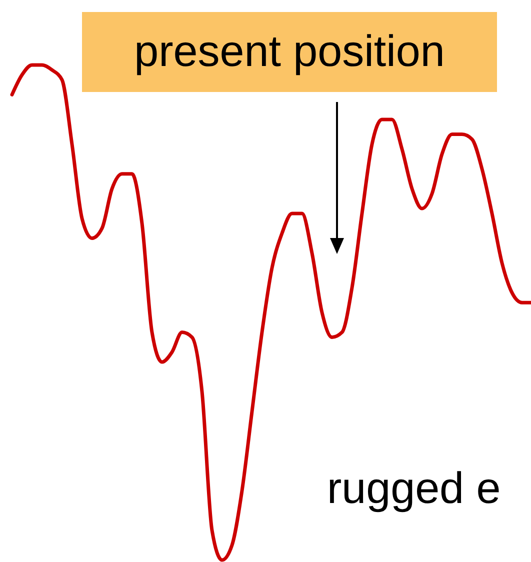  I want to click on annotation: present position, so click(289, 51).